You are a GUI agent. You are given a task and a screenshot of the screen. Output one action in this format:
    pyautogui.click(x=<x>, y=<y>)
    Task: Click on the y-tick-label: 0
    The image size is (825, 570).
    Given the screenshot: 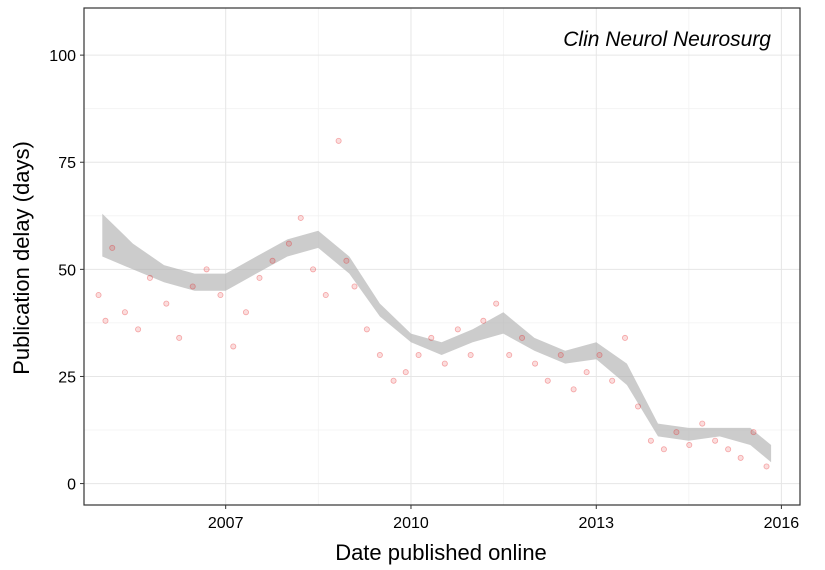 What is the action you would take?
    pyautogui.click(x=71, y=485)
    